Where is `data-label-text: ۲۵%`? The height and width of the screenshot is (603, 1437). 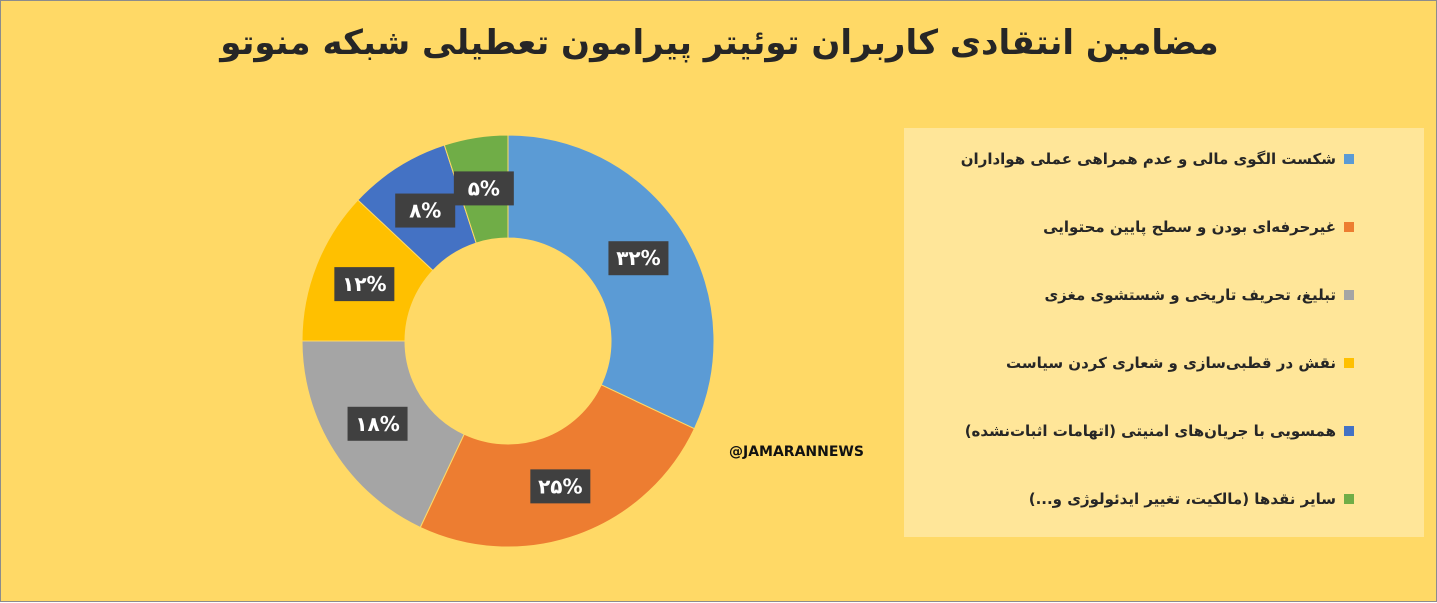 data-label-text: ۲۵% is located at coordinates (560, 486).